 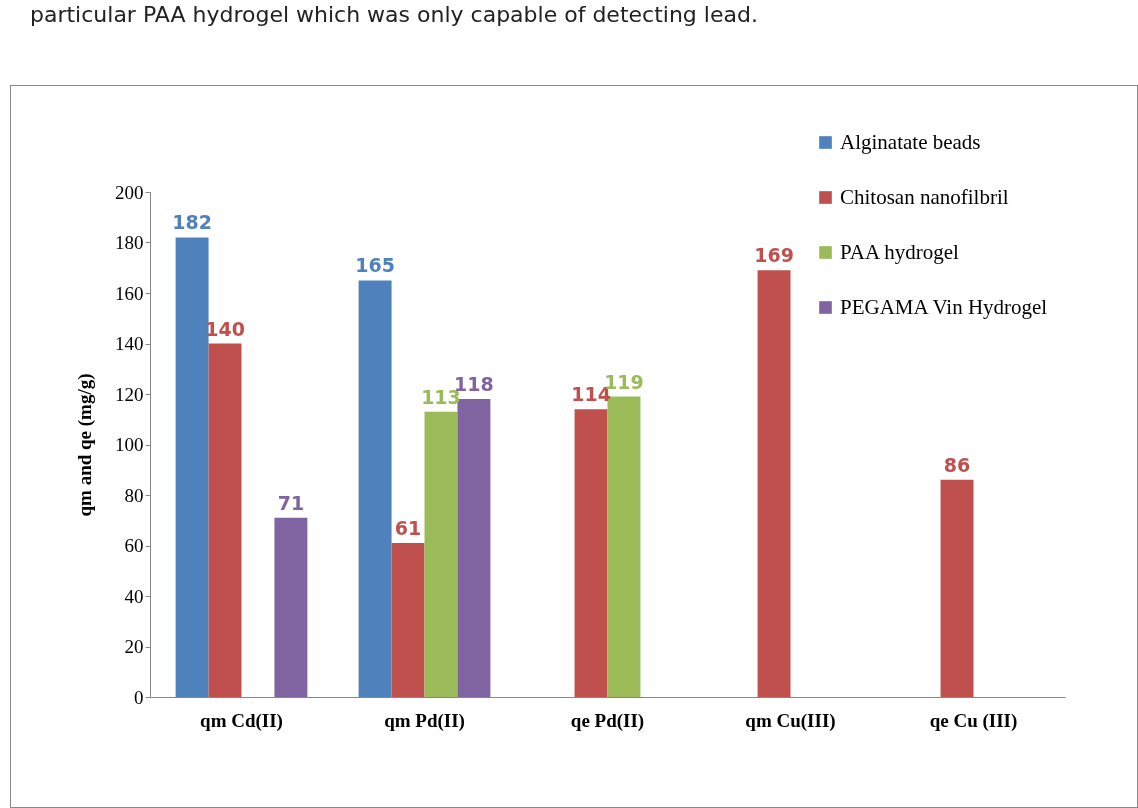 What do you see at coordinates (899, 251) in the screenshot?
I see `legend-label: PAA hydrogel` at bounding box center [899, 251].